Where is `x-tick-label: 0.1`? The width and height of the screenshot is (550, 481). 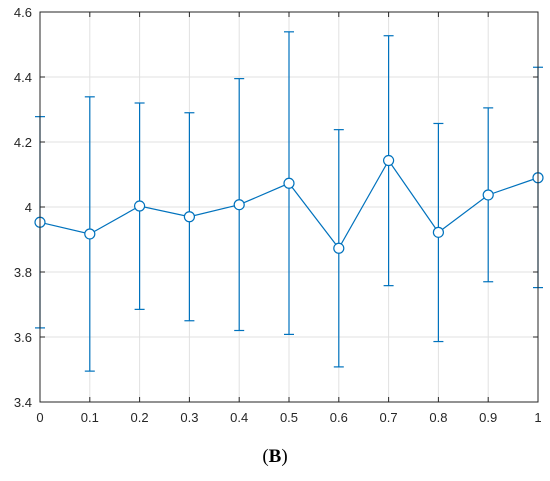 x-tick-label: 0.1 is located at coordinates (90, 417).